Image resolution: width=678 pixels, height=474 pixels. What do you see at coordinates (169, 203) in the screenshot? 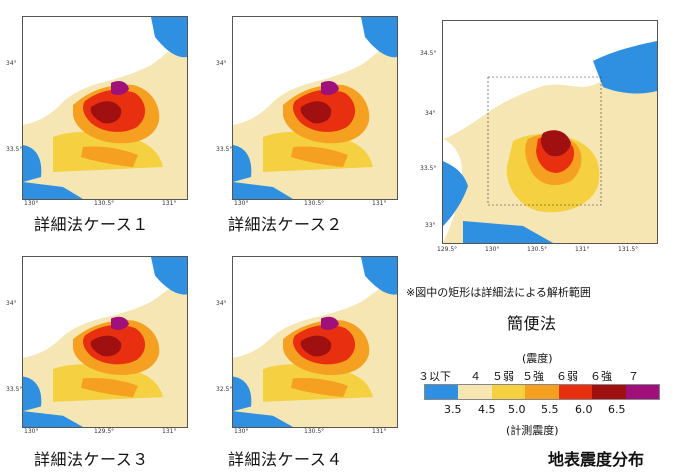
I see `panel1-x-tick-2: 131°` at bounding box center [169, 203].